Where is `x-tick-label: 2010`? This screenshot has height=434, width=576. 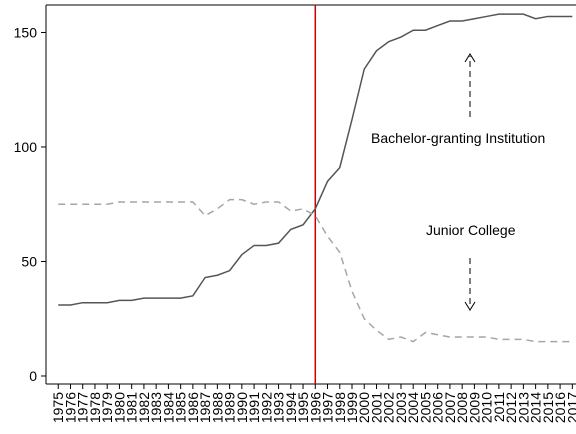 x-tick-label: 2010 is located at coordinates (487, 407).